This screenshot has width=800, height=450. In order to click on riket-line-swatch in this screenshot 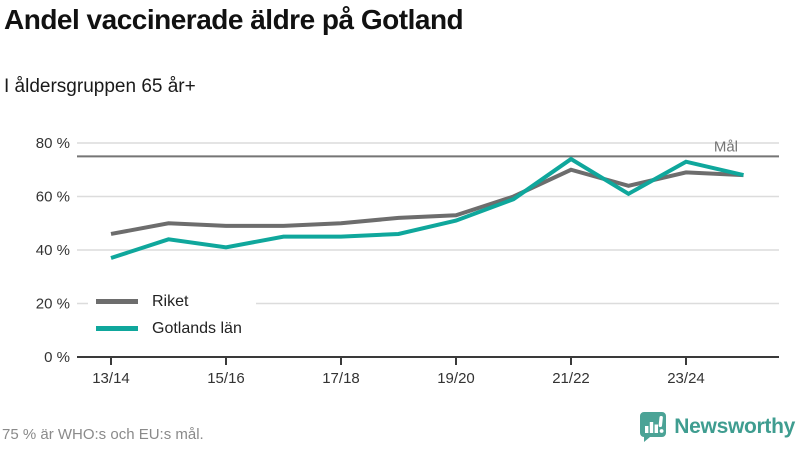, I will do `click(117, 301)`.